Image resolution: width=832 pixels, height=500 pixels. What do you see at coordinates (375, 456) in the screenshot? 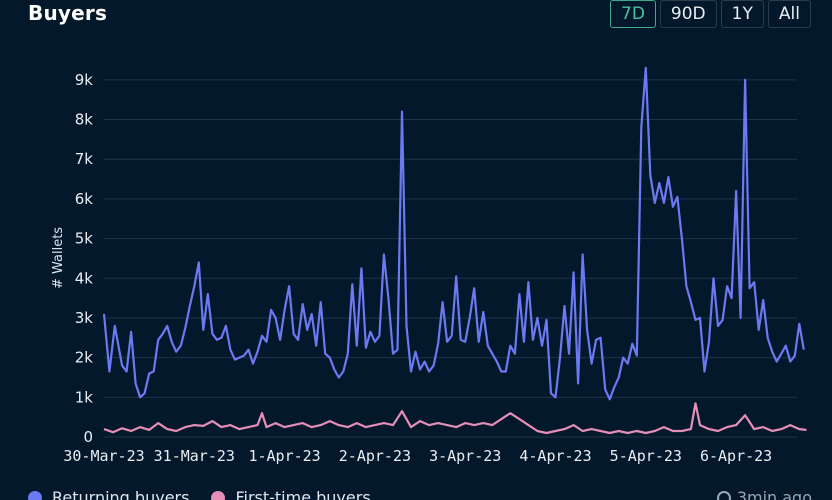
I see `x-tick-label: 2-Apr-23` at bounding box center [375, 456].